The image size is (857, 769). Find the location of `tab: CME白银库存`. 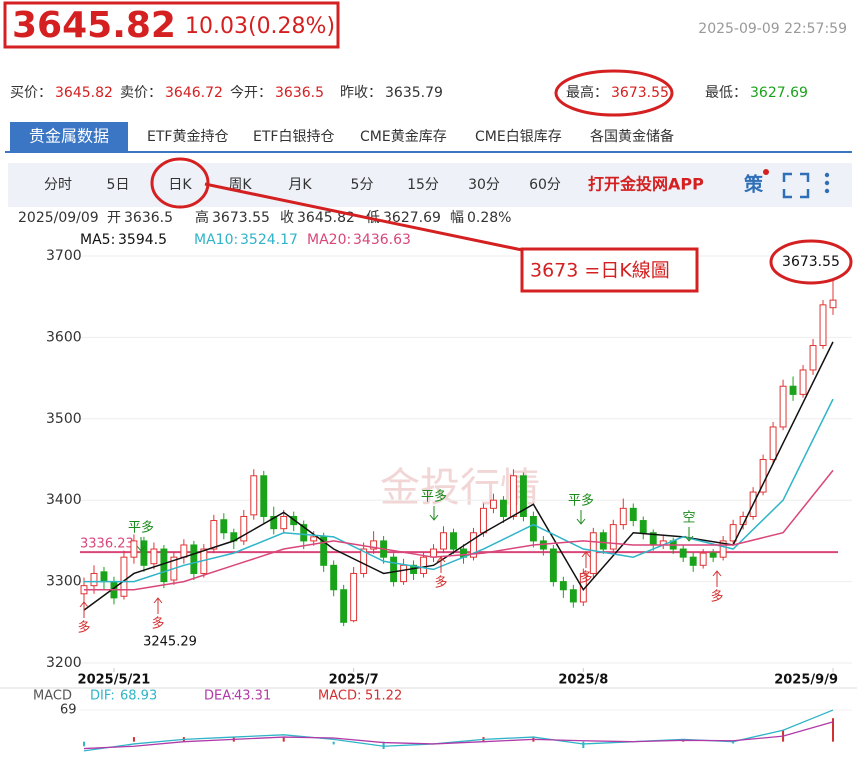

tab: CME白银库存 is located at coordinates (518, 137).